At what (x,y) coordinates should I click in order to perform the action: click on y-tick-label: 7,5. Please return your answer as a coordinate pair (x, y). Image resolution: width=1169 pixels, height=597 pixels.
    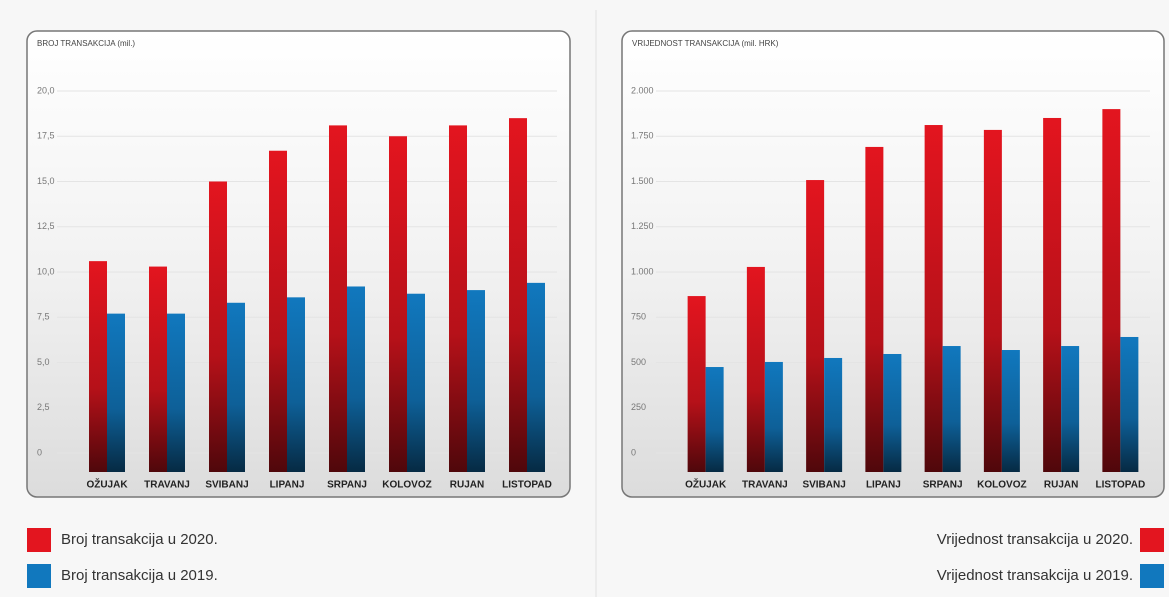
    Looking at the image, I should click on (43, 317).